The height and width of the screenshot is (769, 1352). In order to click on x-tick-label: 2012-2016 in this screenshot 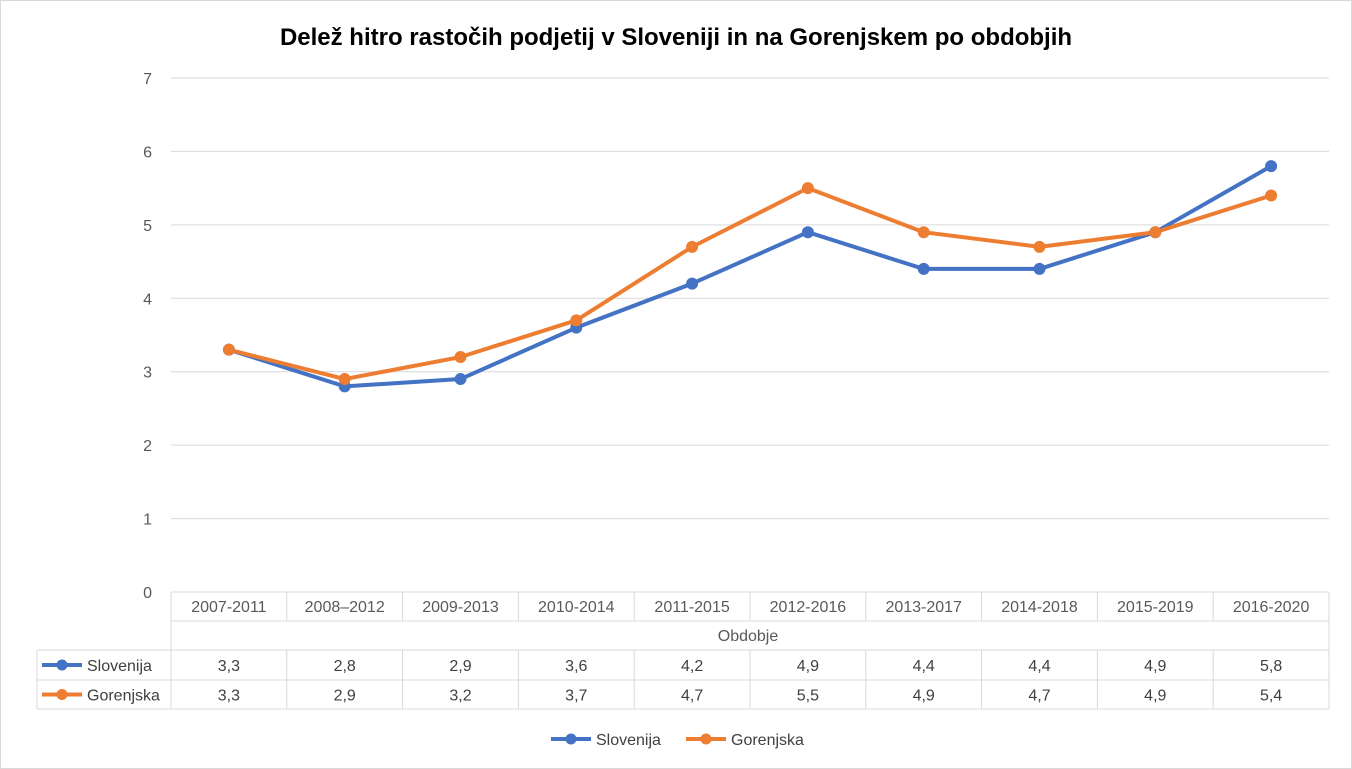, I will do `click(808, 607)`.